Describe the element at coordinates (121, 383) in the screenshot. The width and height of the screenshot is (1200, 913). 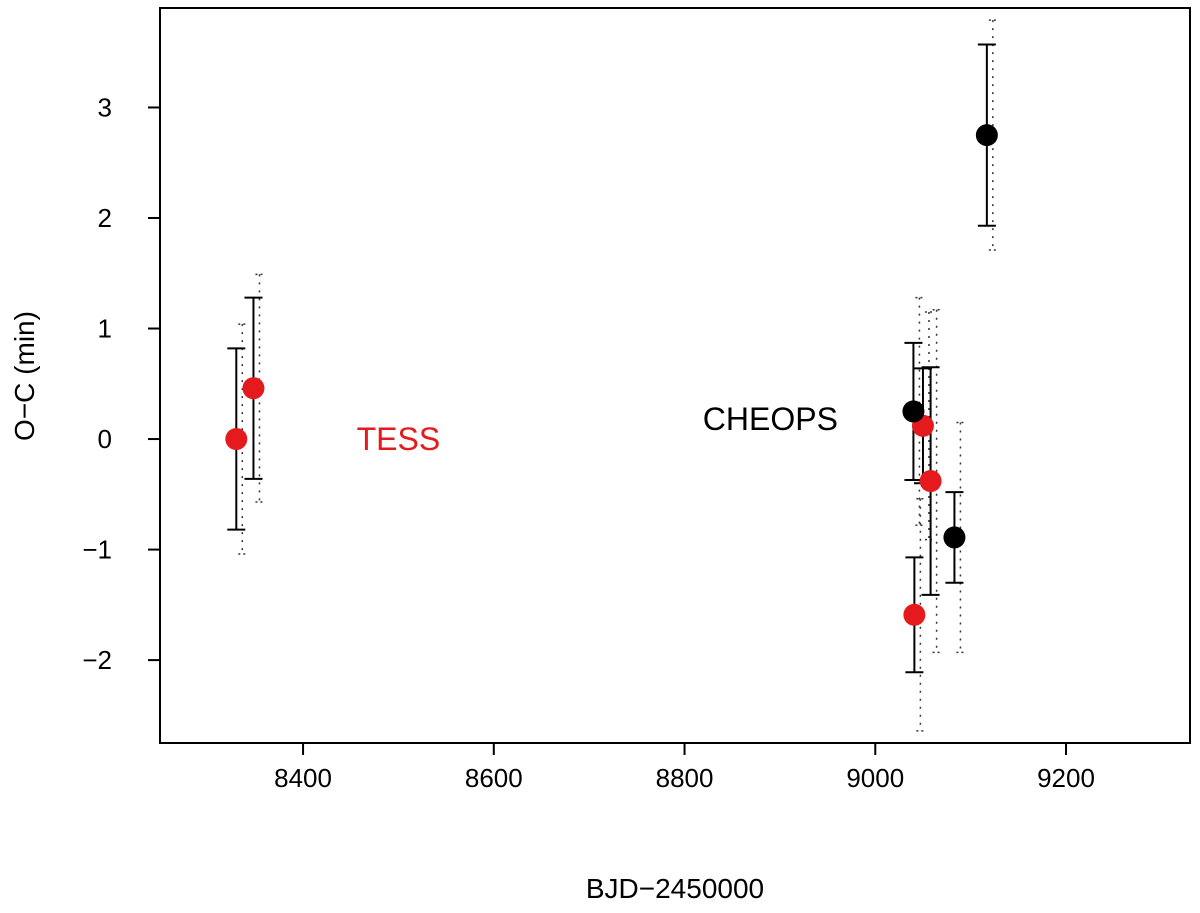
I see `y-axis-ticks: −2 −1 0 1 2 3` at that location.